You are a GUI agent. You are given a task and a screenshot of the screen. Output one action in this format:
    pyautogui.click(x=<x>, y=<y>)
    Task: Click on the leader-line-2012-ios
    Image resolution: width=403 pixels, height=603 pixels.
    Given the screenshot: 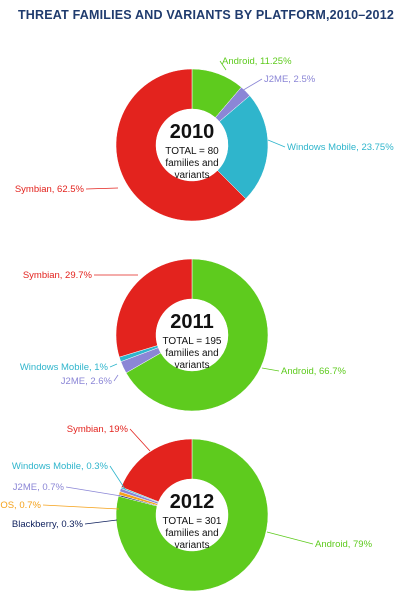 What is the action you would take?
    pyautogui.click(x=81, y=507)
    